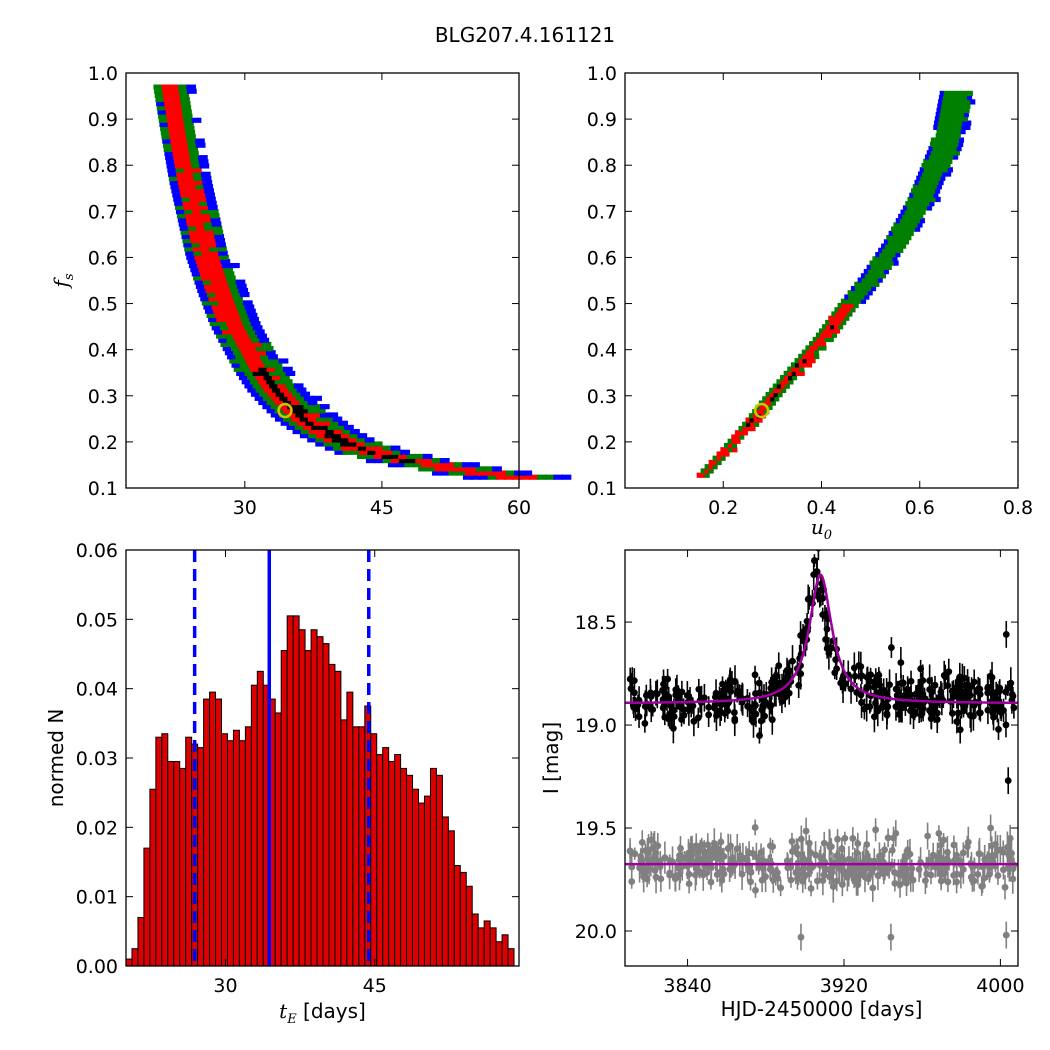 The width and height of the screenshot is (1050, 1050). What do you see at coordinates (821, 508) in the screenshot?
I see `x-tick-label: 0.4` at bounding box center [821, 508].